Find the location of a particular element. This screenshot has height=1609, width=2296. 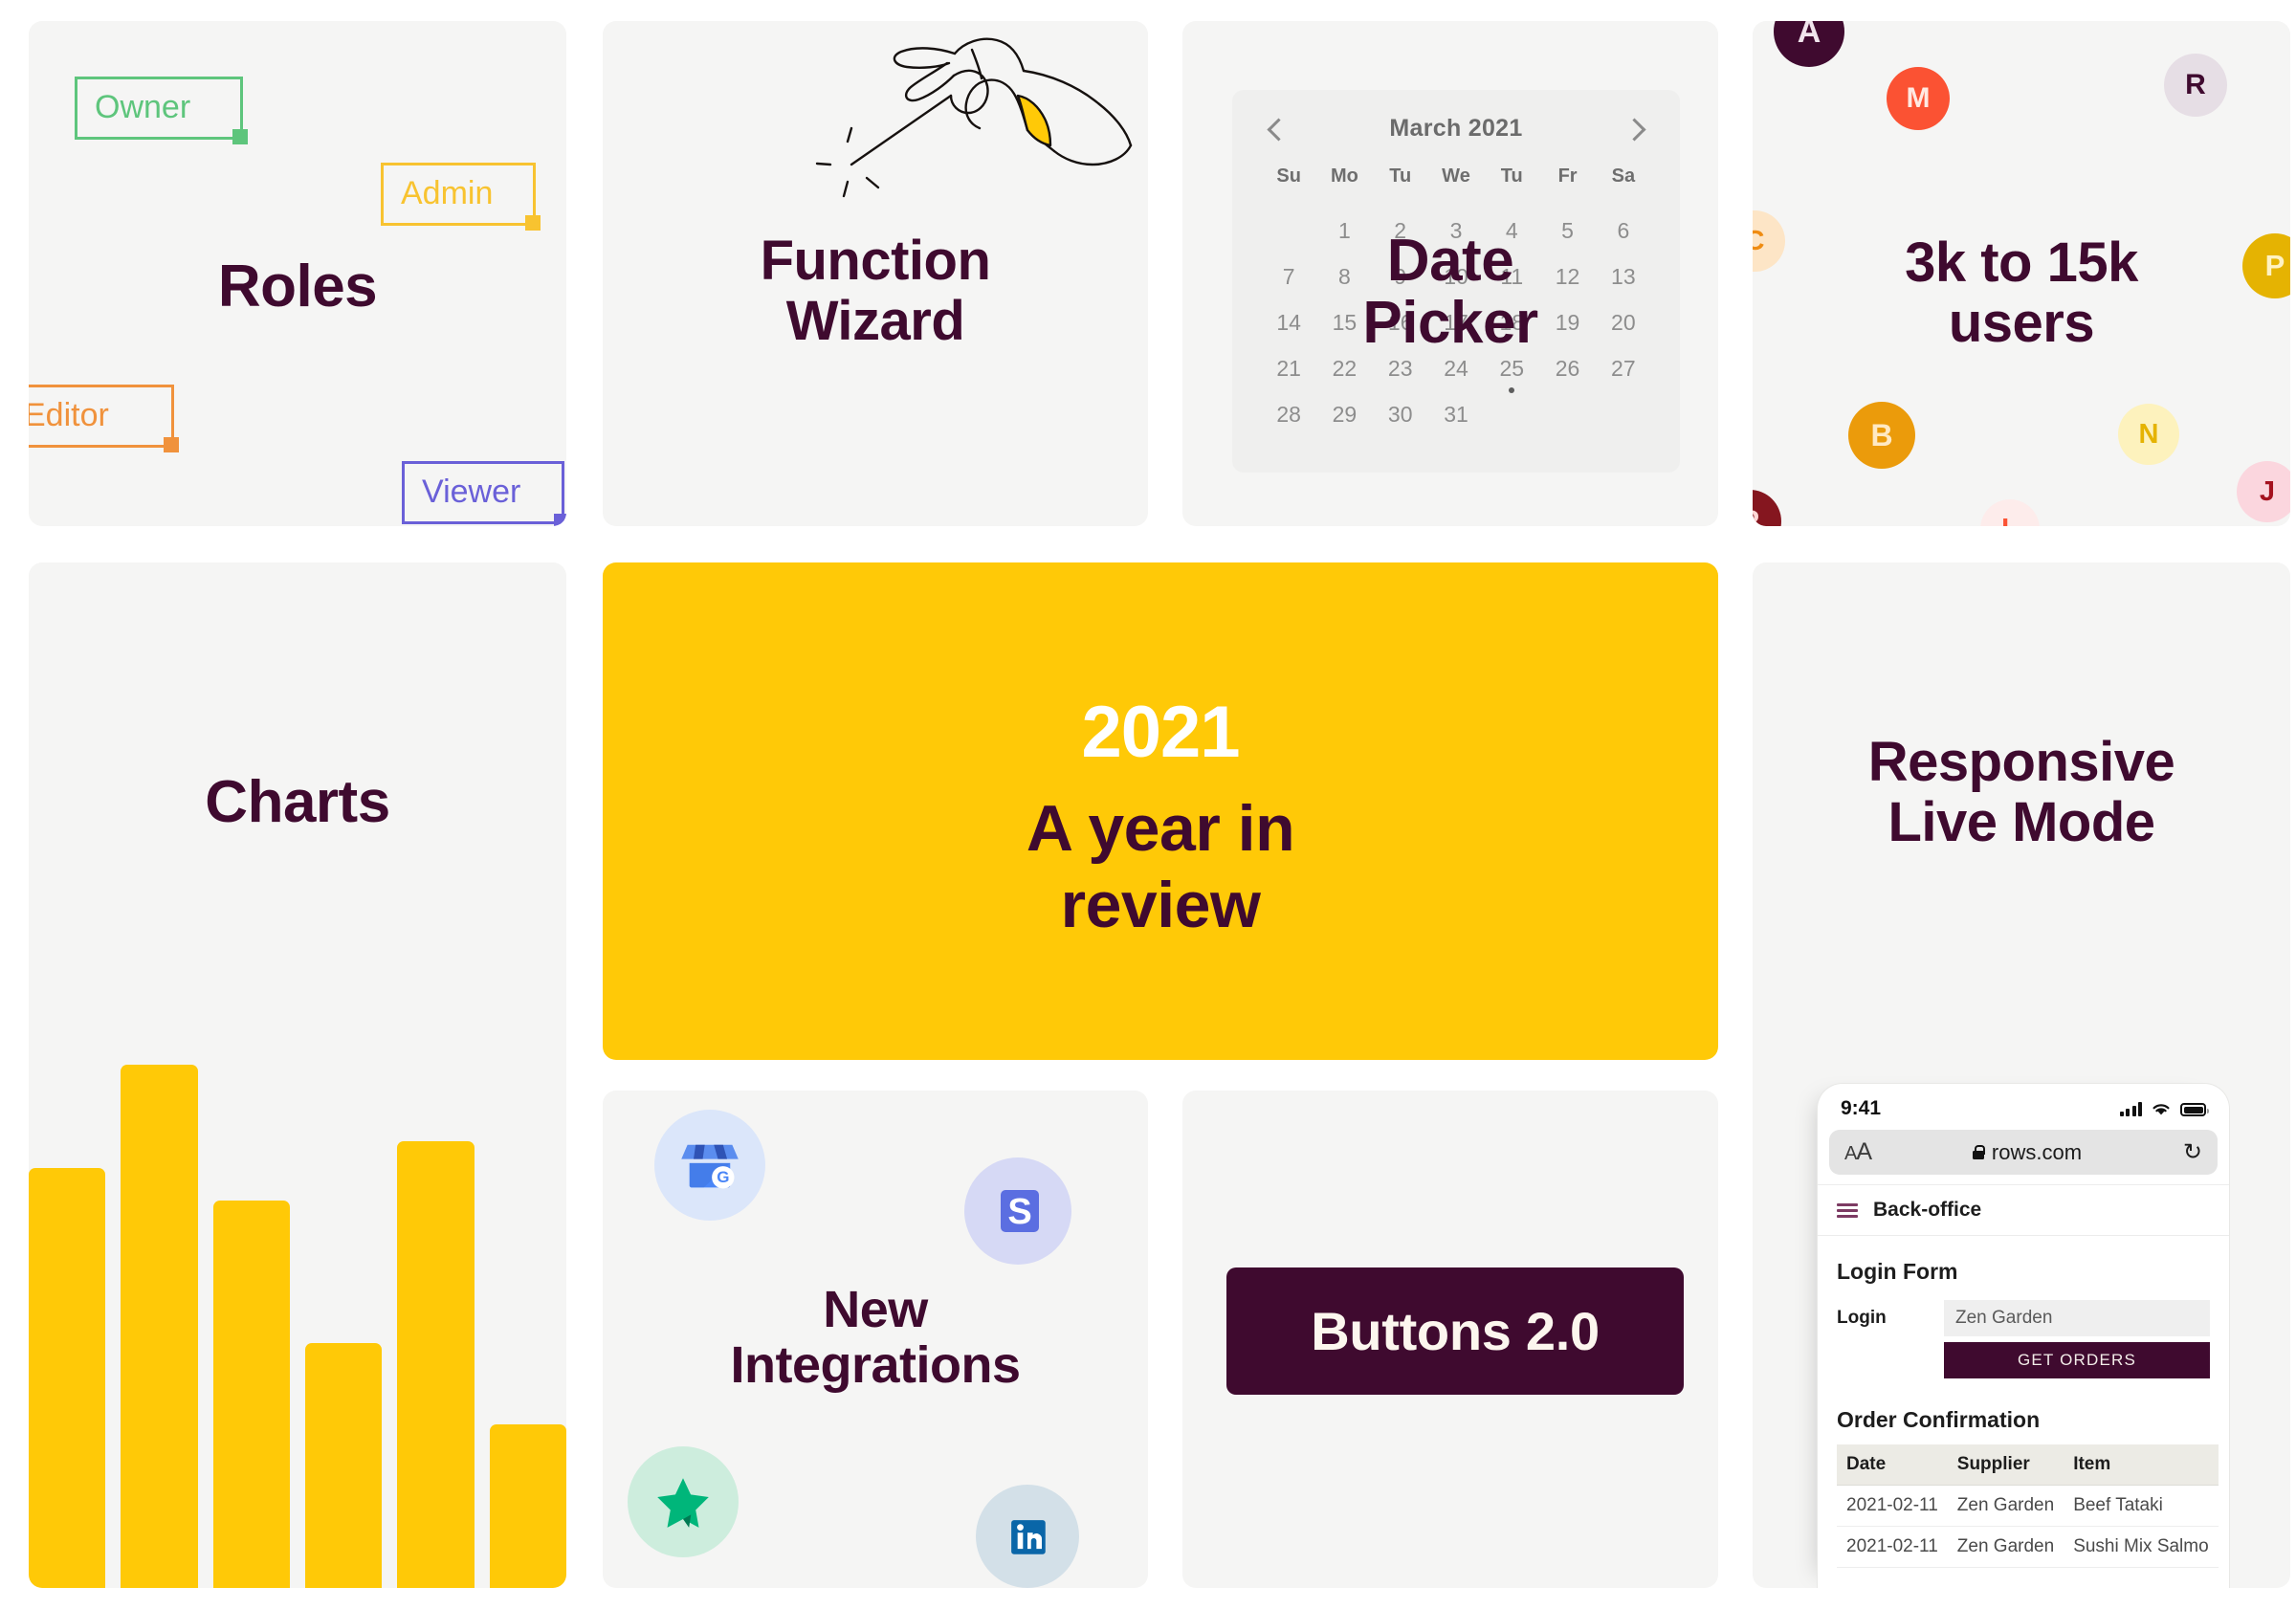

card-title-users: 3k to 15k users is located at coordinates (2022, 293).